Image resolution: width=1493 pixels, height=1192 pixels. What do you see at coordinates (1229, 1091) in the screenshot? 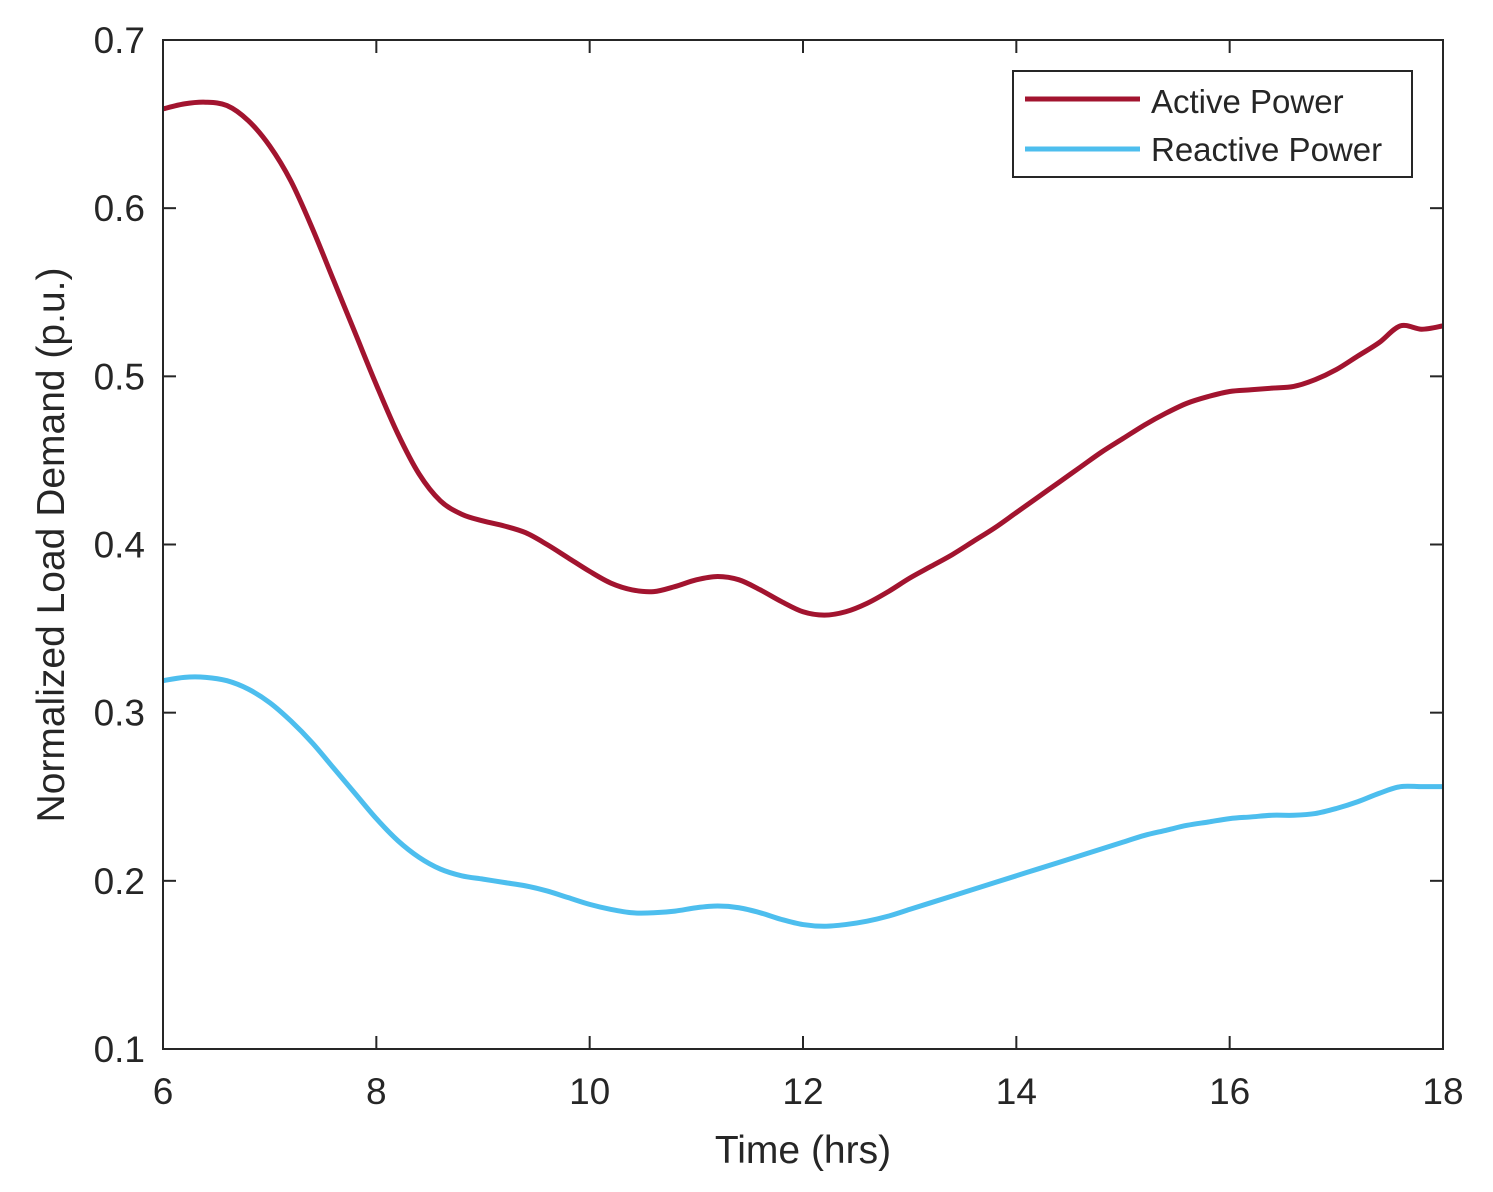
I see `x-tick-label-16: 16` at bounding box center [1229, 1091].